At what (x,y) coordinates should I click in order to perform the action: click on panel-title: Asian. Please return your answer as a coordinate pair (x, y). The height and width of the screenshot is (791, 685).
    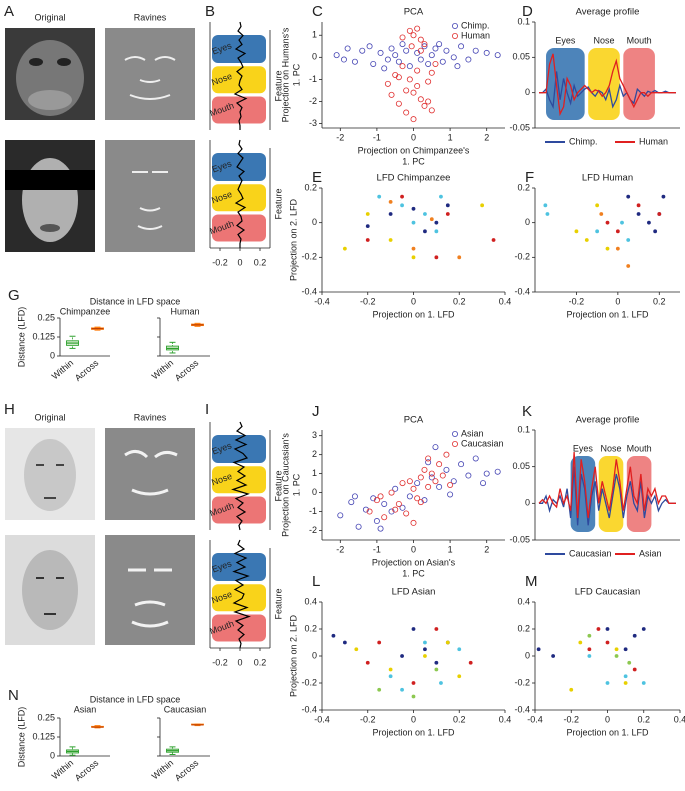
    Looking at the image, I should click on (85, 709).